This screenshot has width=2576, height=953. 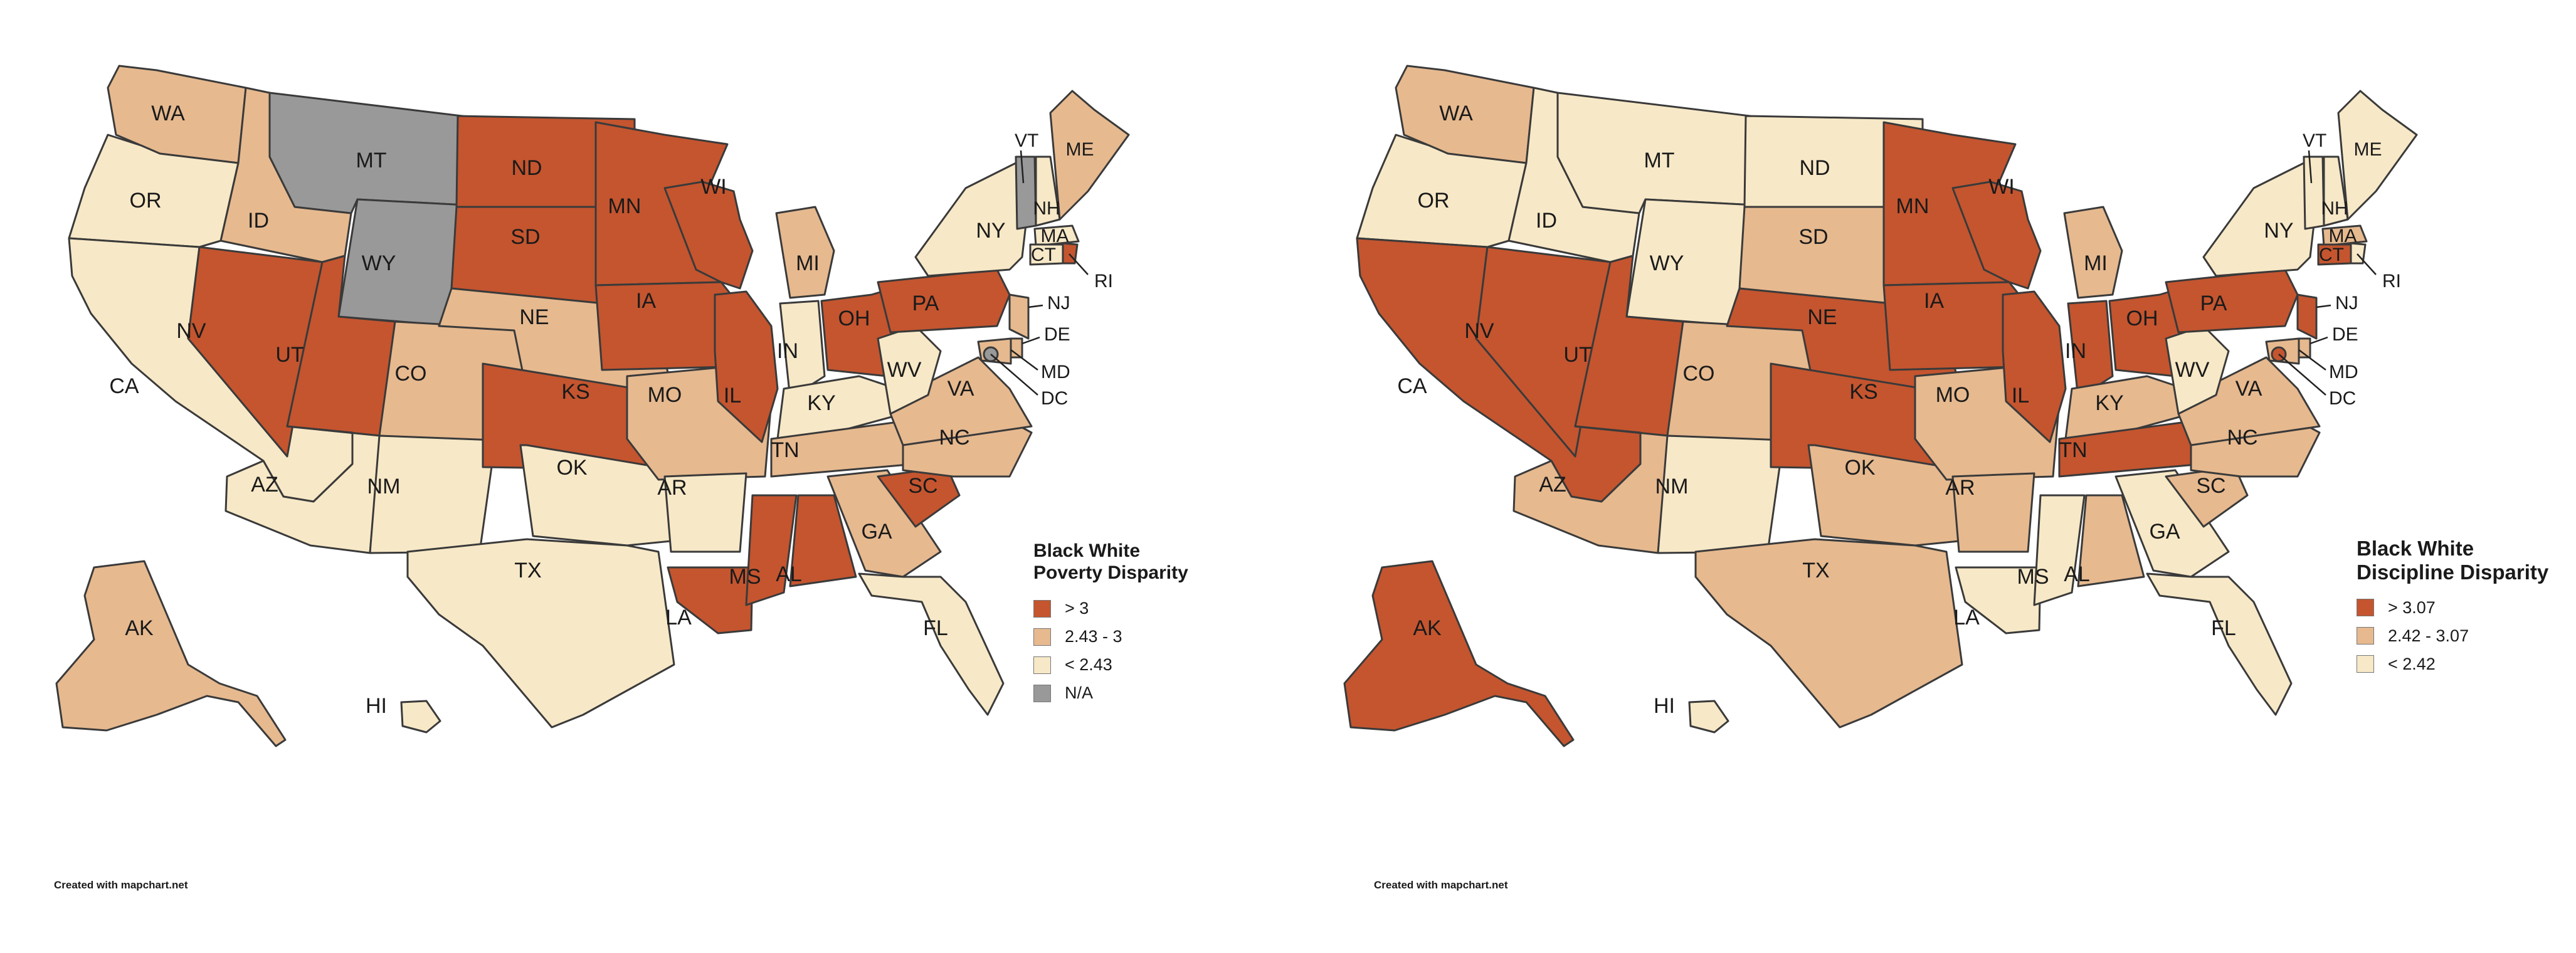 I want to click on state-label-mn: MN, so click(x=624, y=206).